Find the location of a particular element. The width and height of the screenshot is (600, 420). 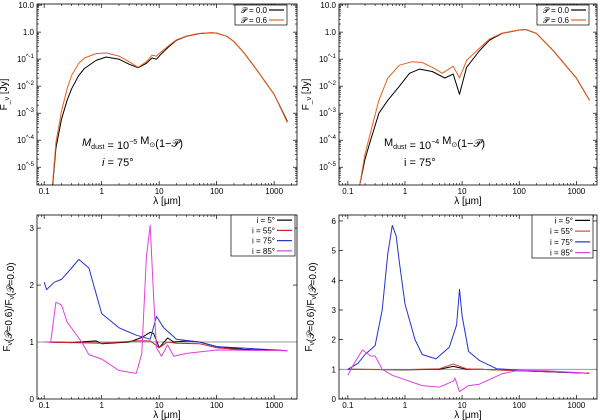

annotation: Mdust = 10−4 M⊙(1−𝒫) is located at coordinates (434, 143).